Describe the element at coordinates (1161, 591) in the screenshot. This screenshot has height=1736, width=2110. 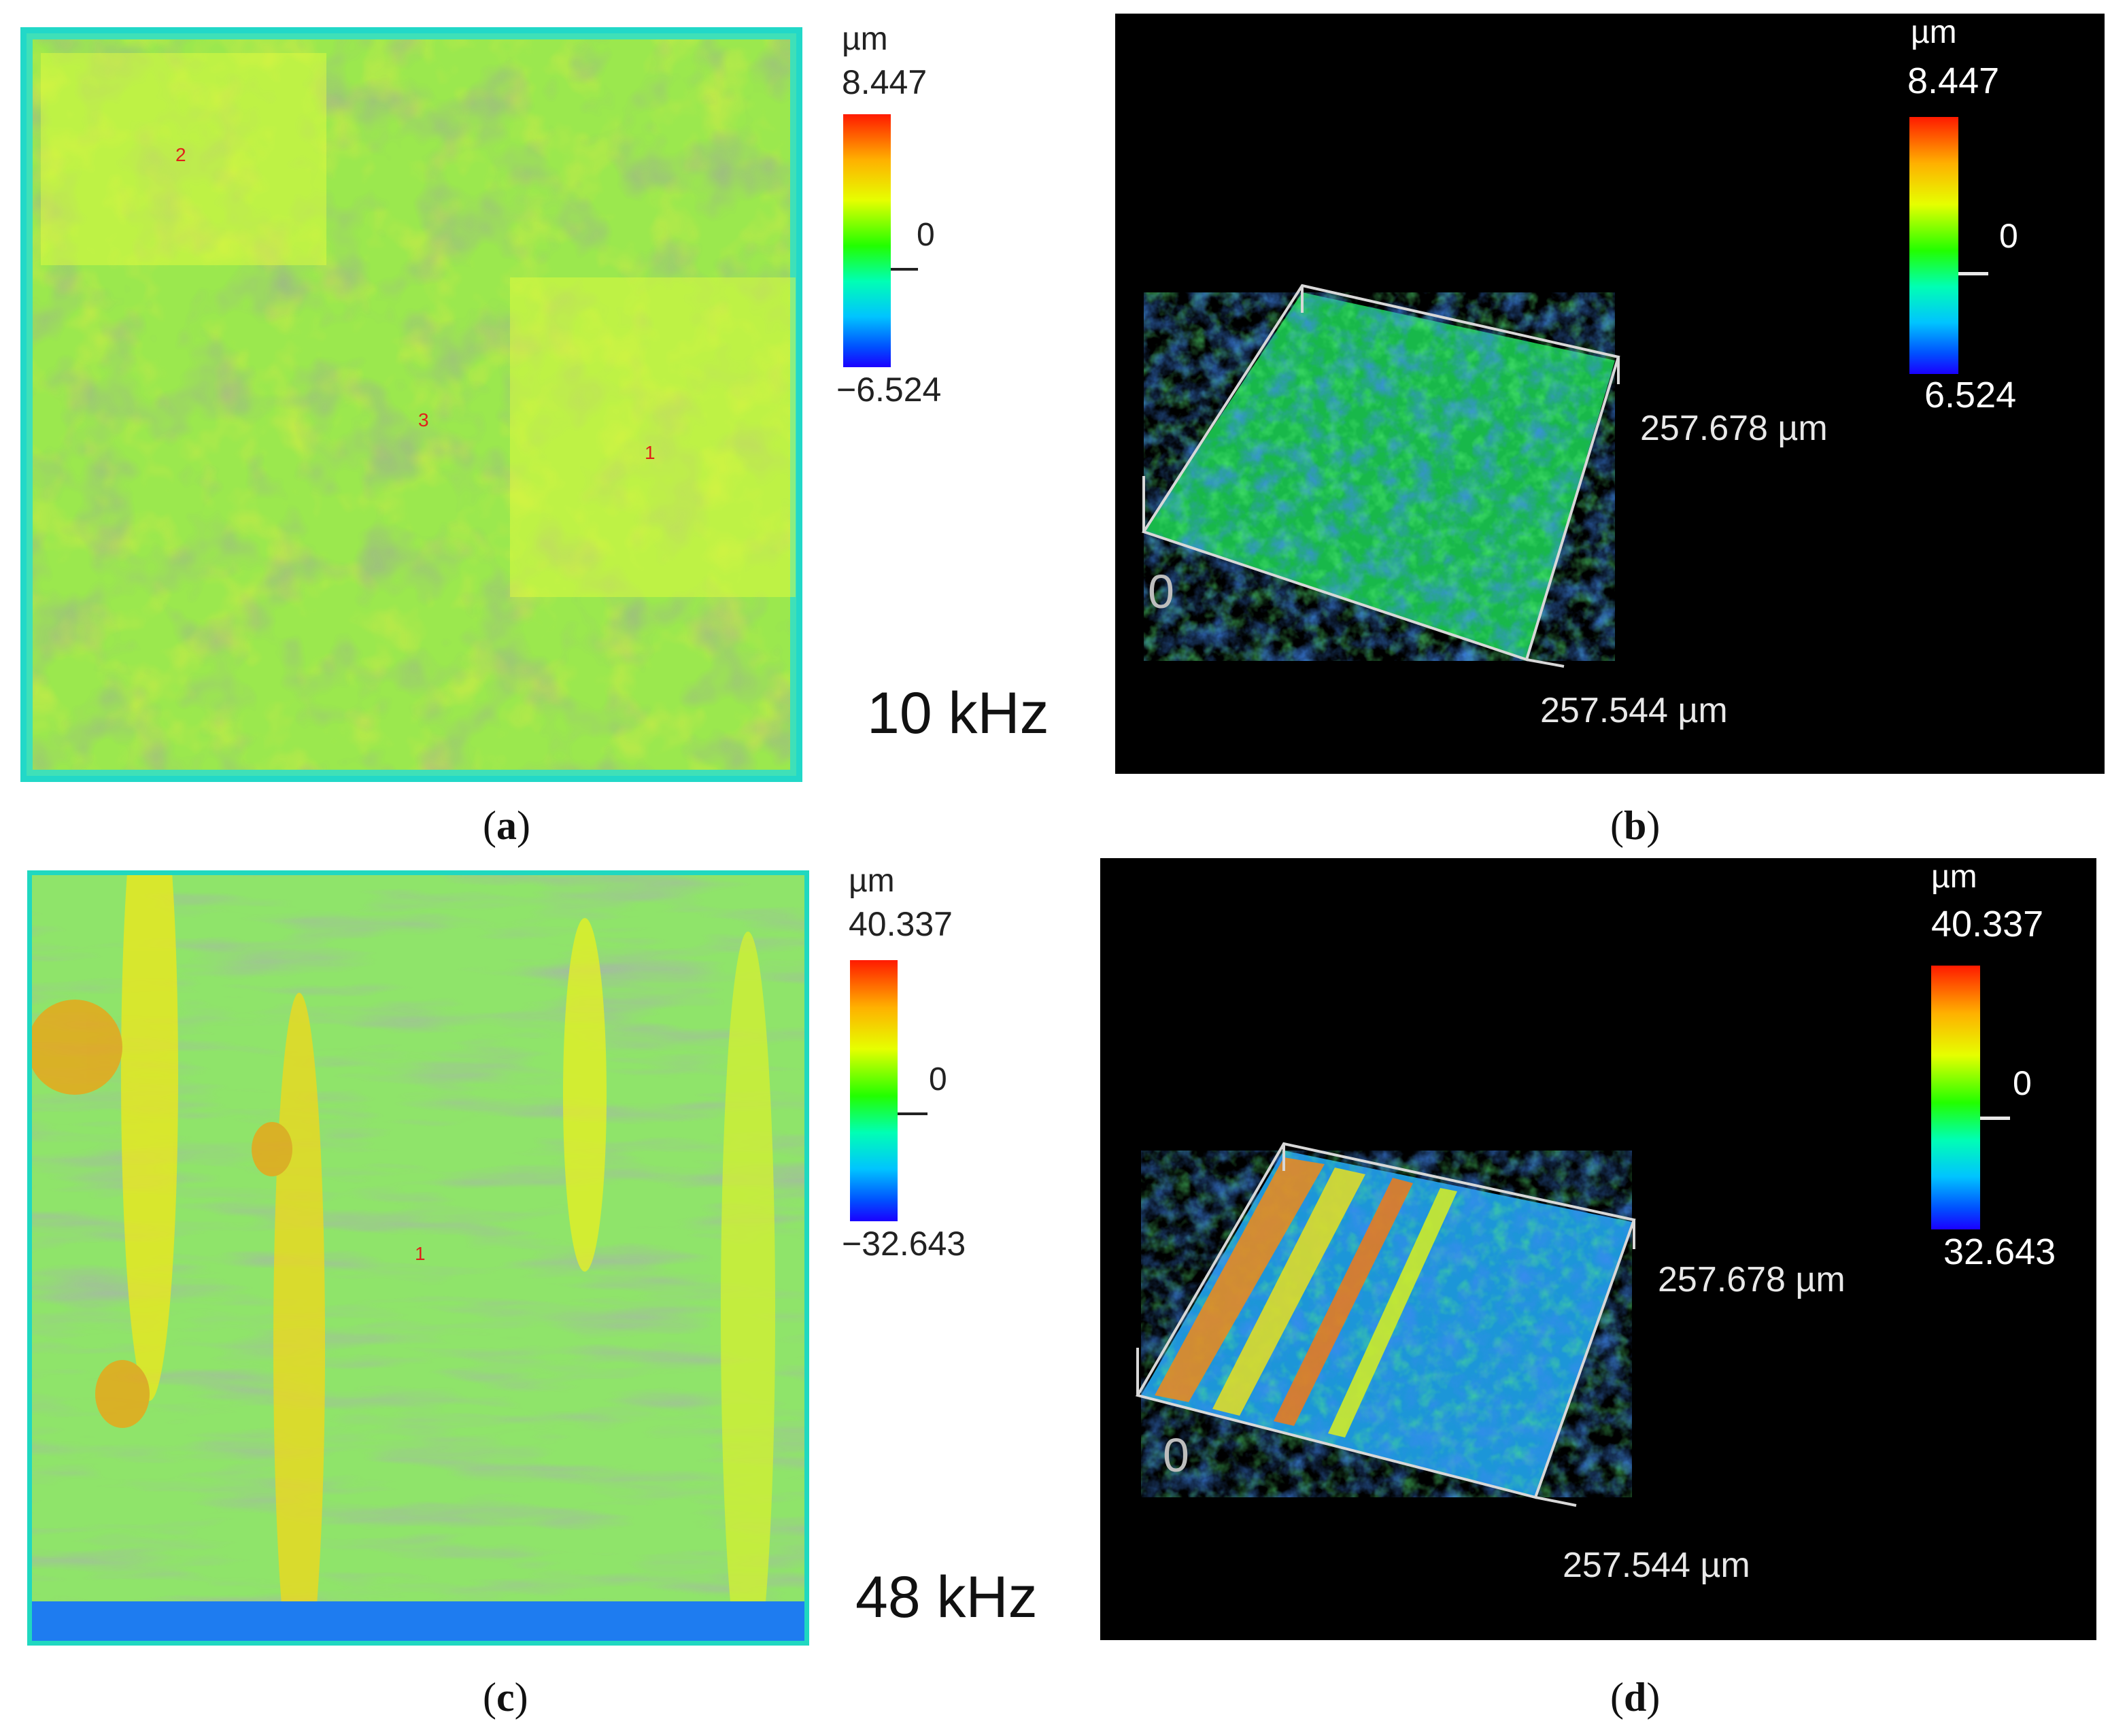
I see `origin-label-b: 0` at that location.